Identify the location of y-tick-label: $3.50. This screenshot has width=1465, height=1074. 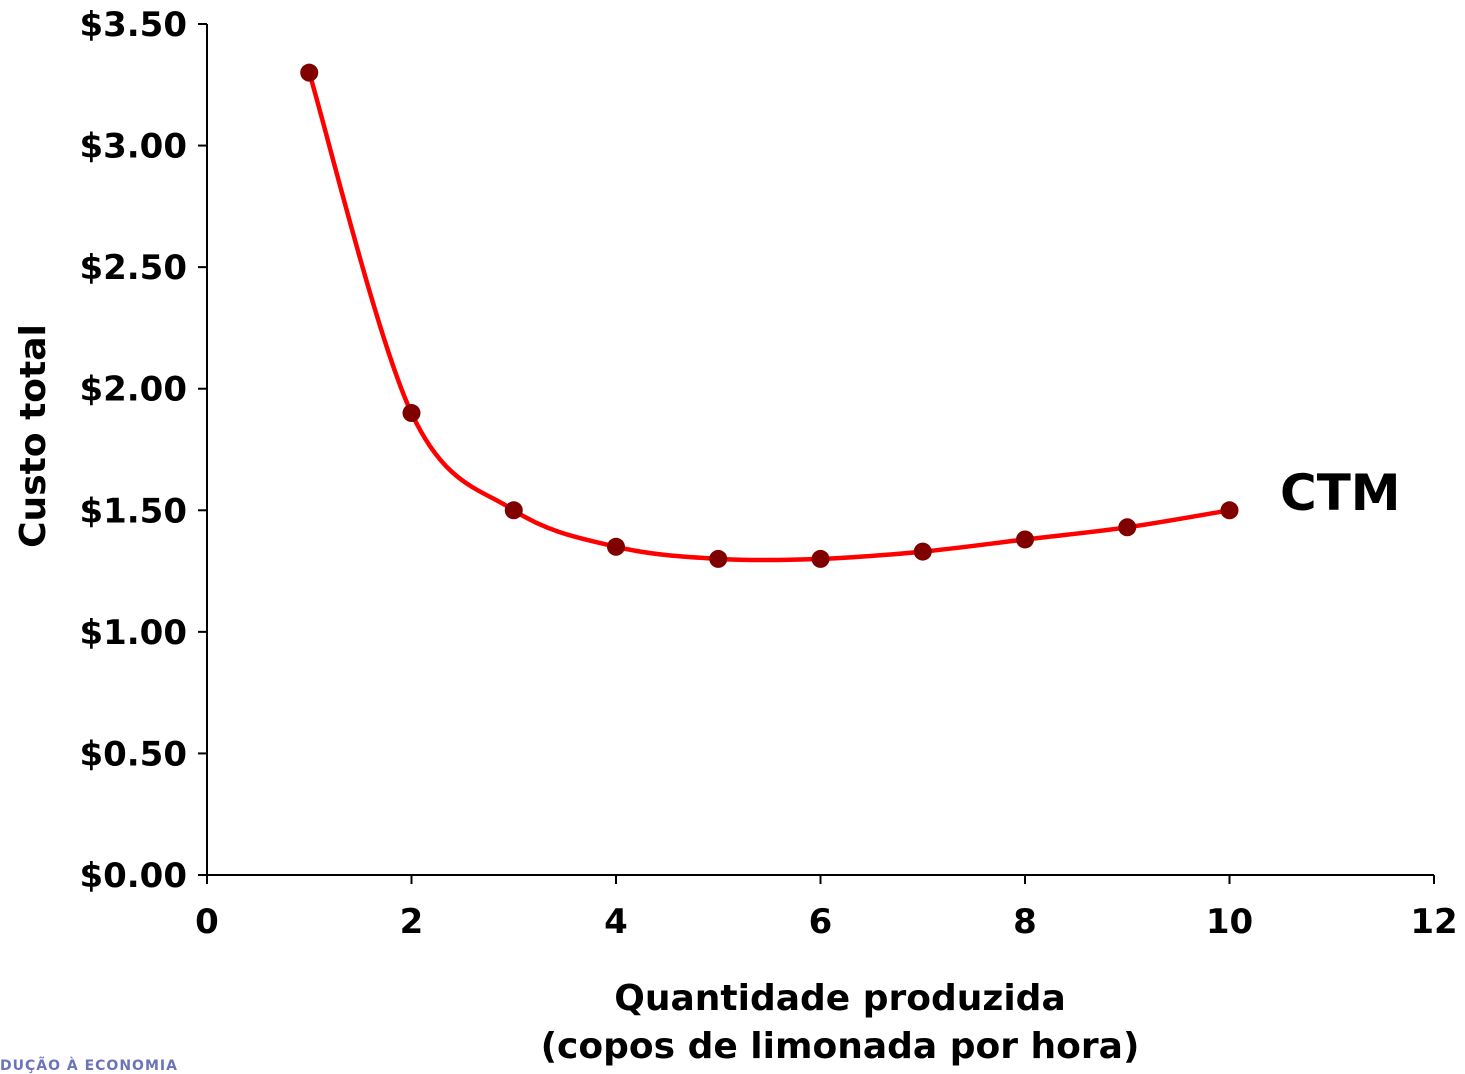
(133, 25).